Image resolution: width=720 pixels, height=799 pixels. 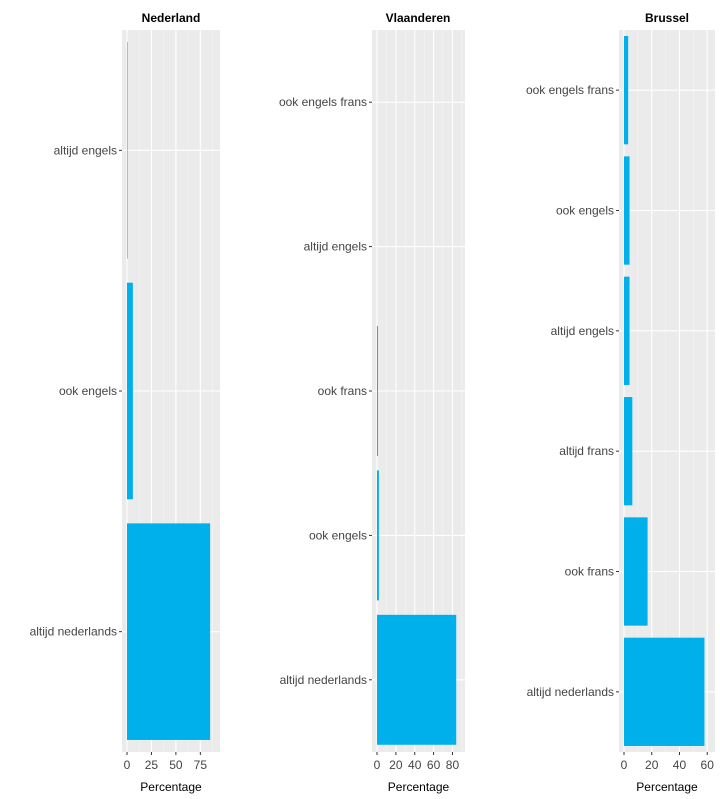 I want to click on bar-altijd-engels, so click(x=627, y=330).